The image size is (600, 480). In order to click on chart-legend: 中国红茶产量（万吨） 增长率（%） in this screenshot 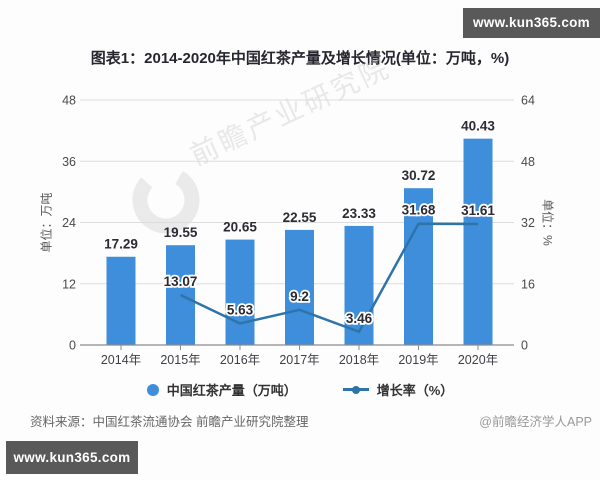, I will do `click(300, 389)`.